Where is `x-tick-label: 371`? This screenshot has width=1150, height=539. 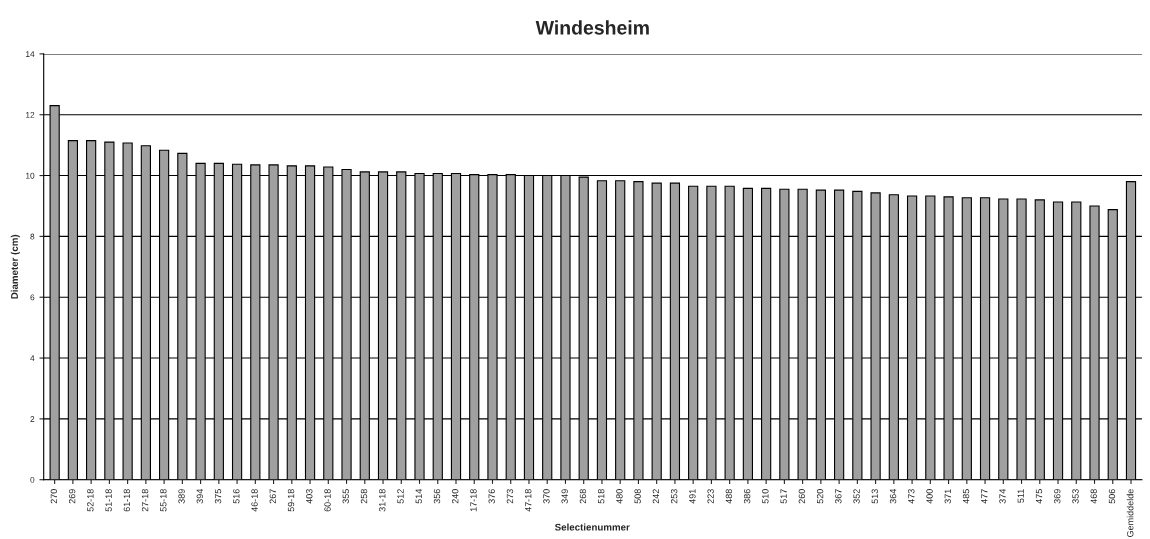
x-tick-label: 371 is located at coordinates (947, 496).